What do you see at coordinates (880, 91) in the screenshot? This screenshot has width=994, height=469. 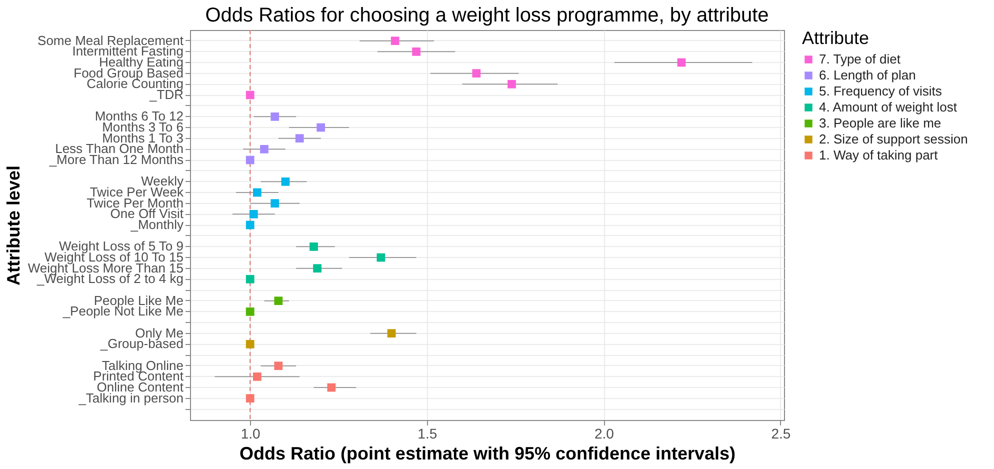 I see `legend-label: 5. Frequency of visits` at bounding box center [880, 91].